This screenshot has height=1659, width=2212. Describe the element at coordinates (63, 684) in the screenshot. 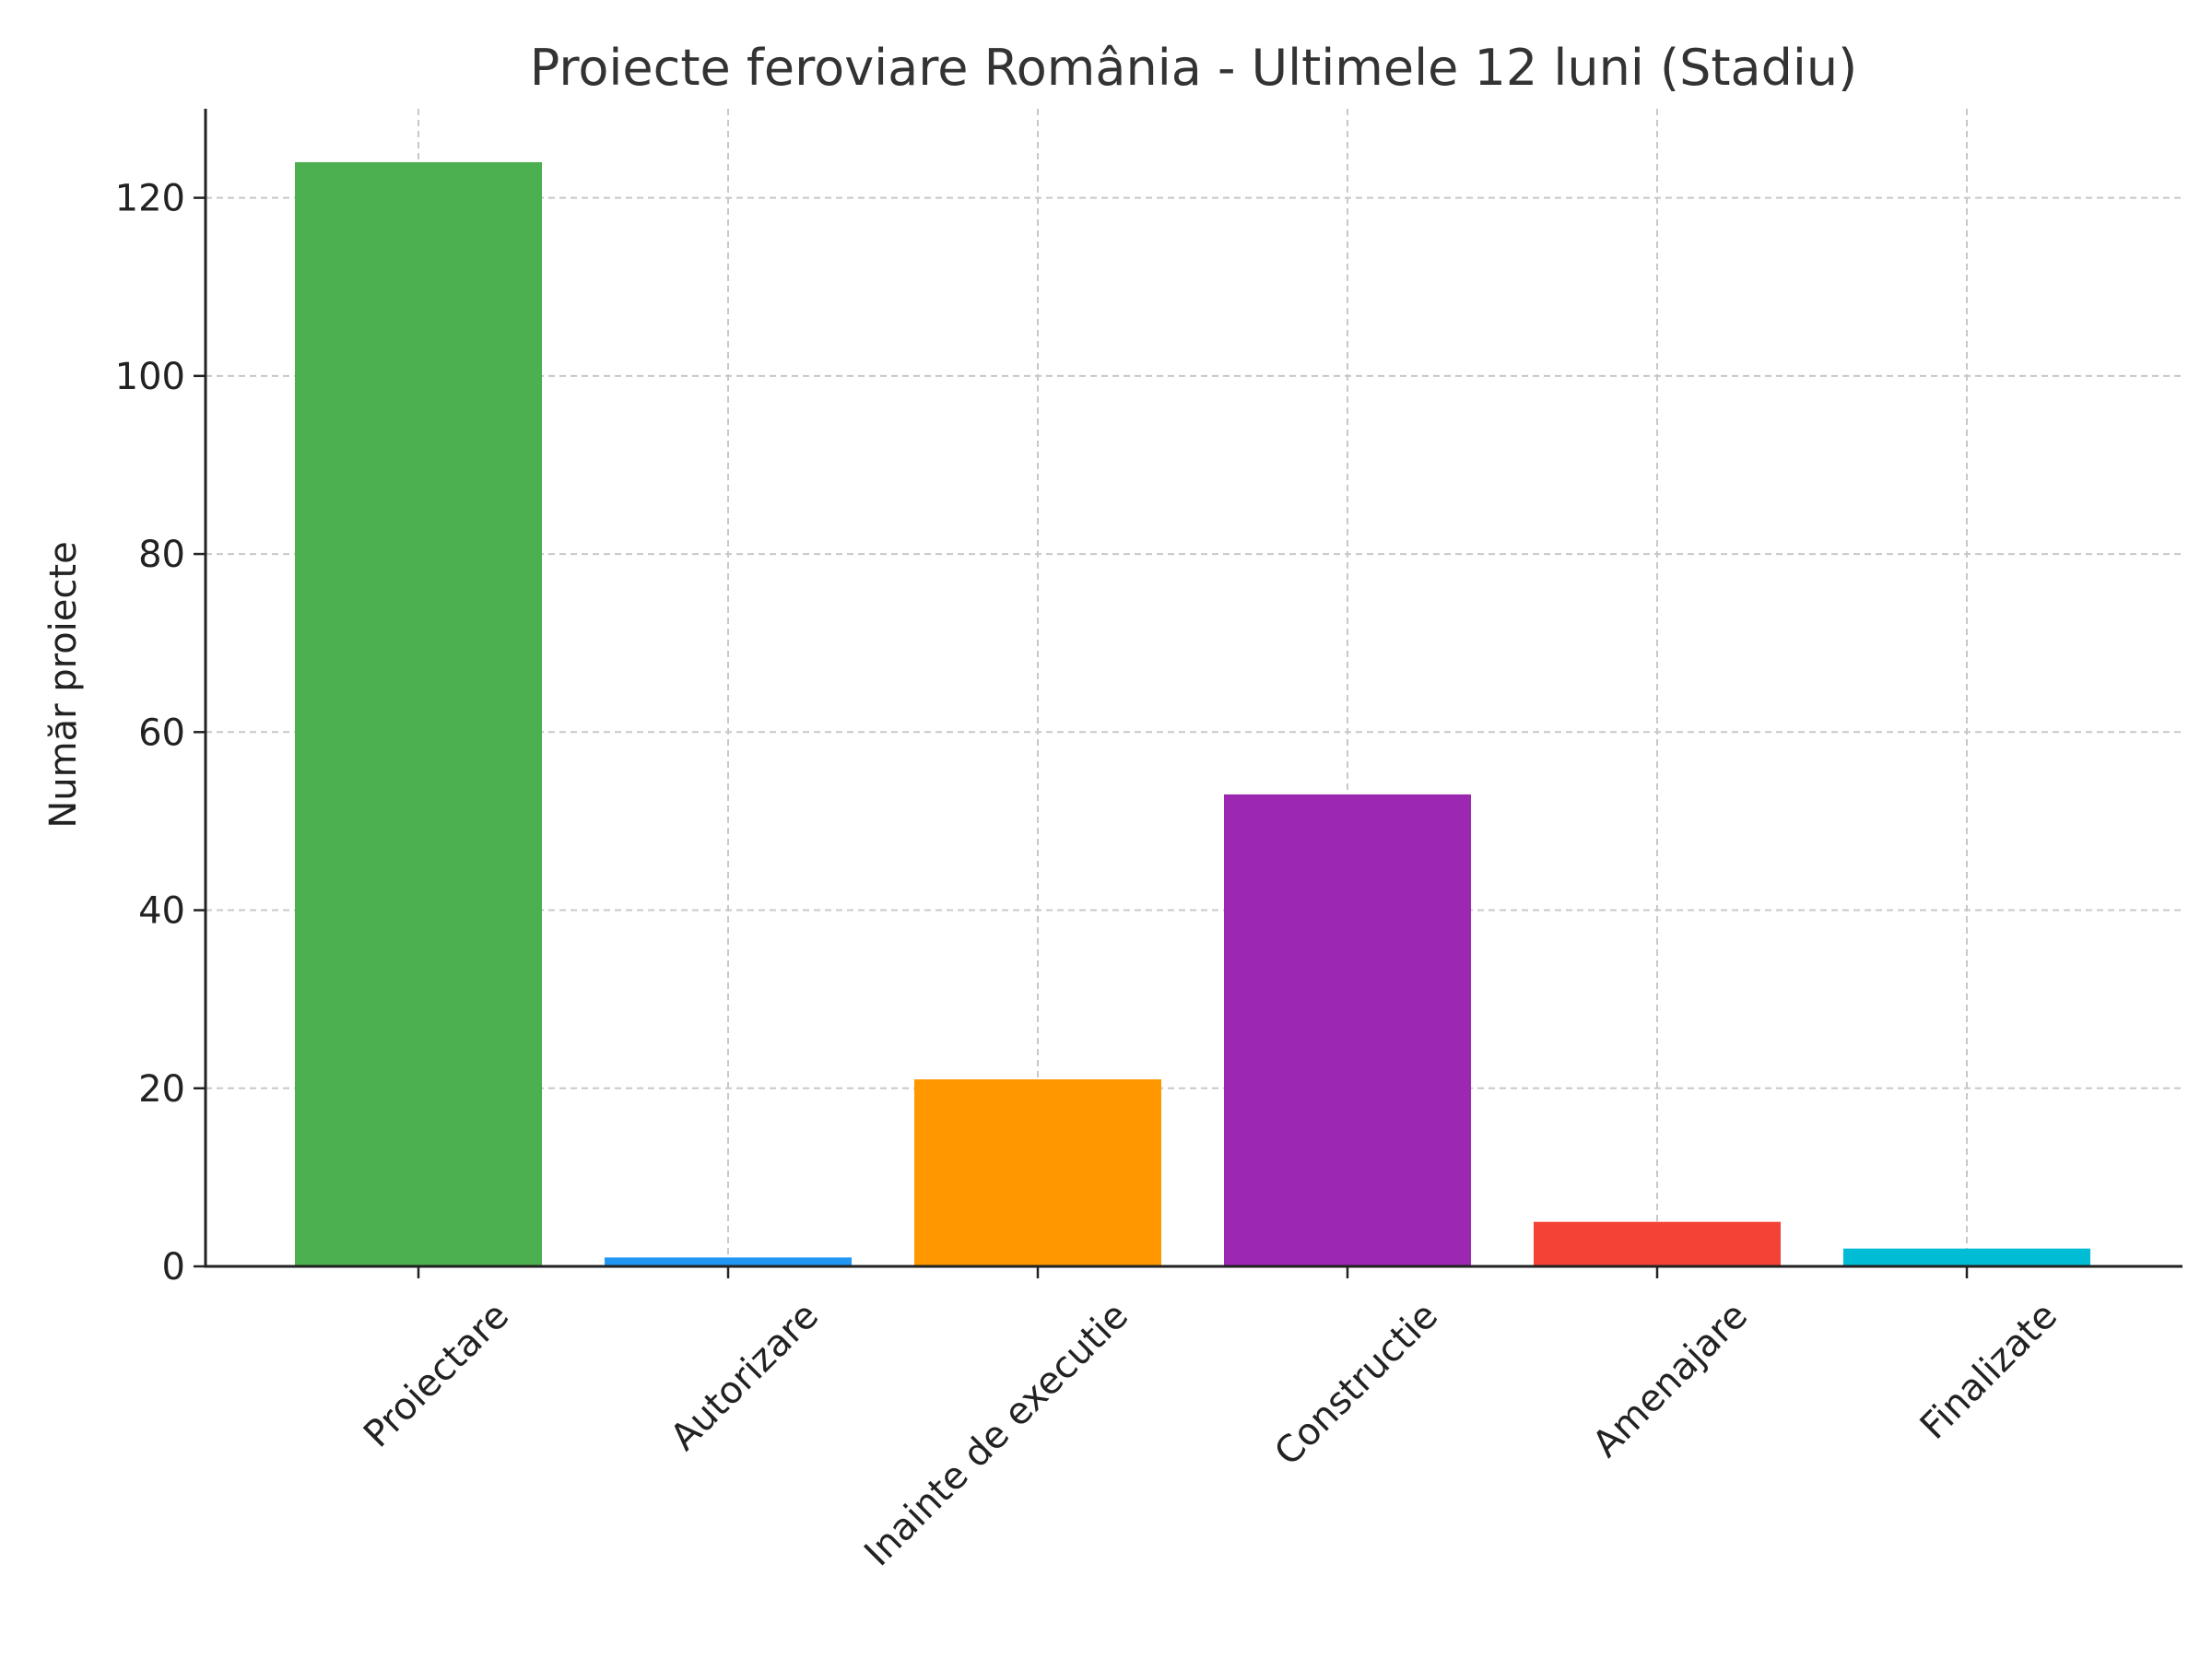

I see `y-axis-label: Număr proiecte` at that location.